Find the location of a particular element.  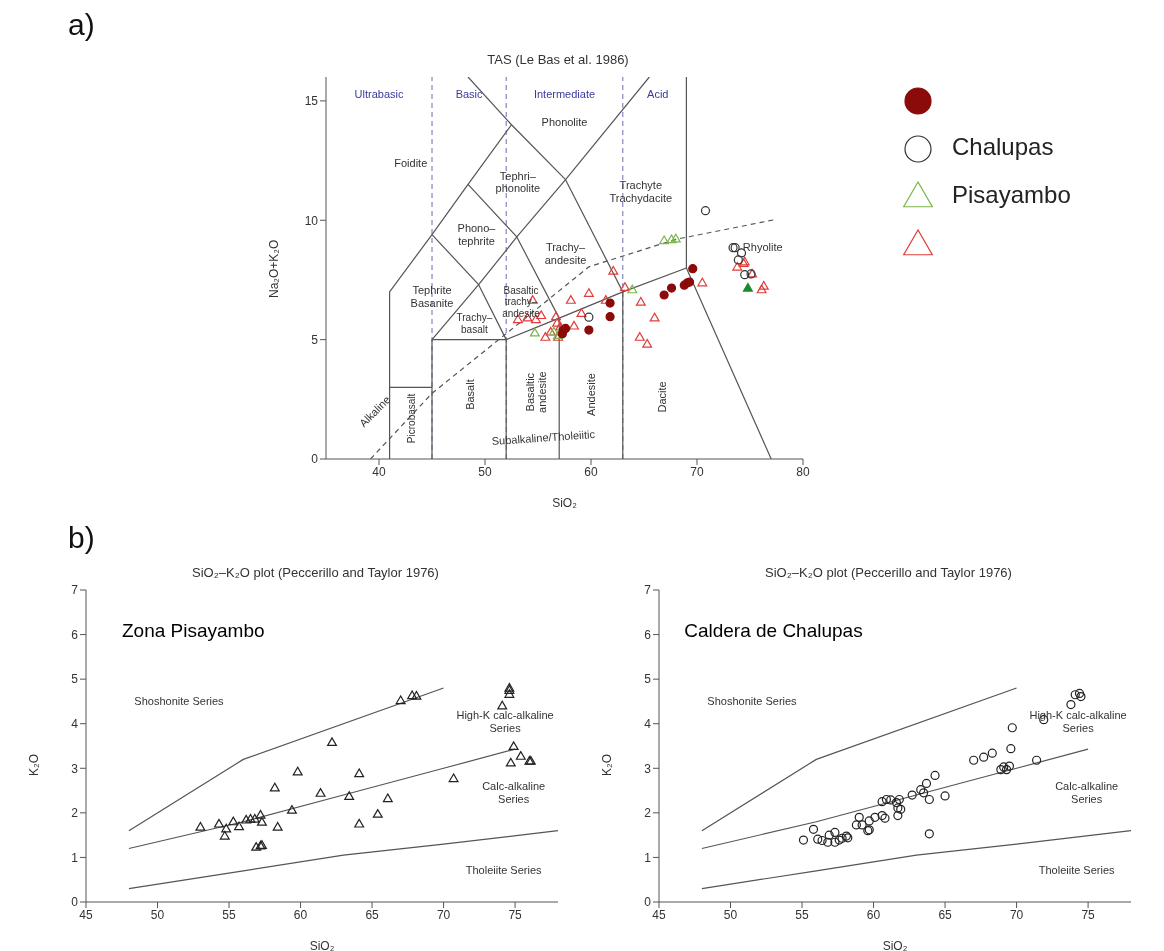

annotation: Acid is located at coordinates (658, 93).